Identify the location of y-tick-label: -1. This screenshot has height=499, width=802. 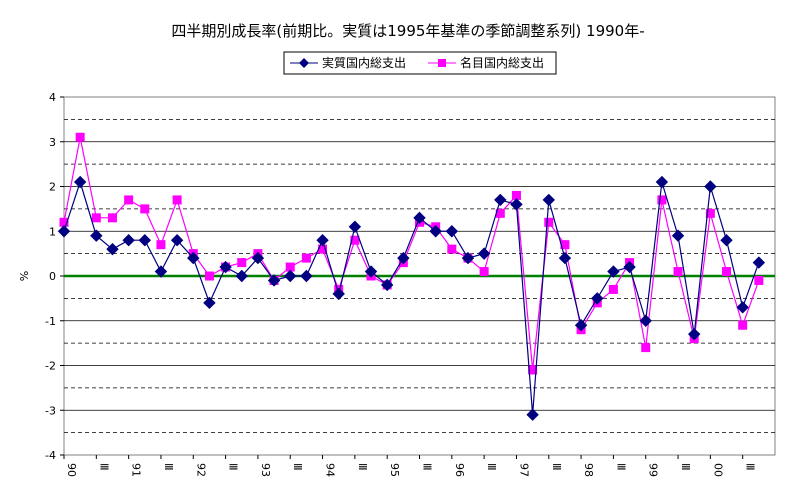
(50, 321).